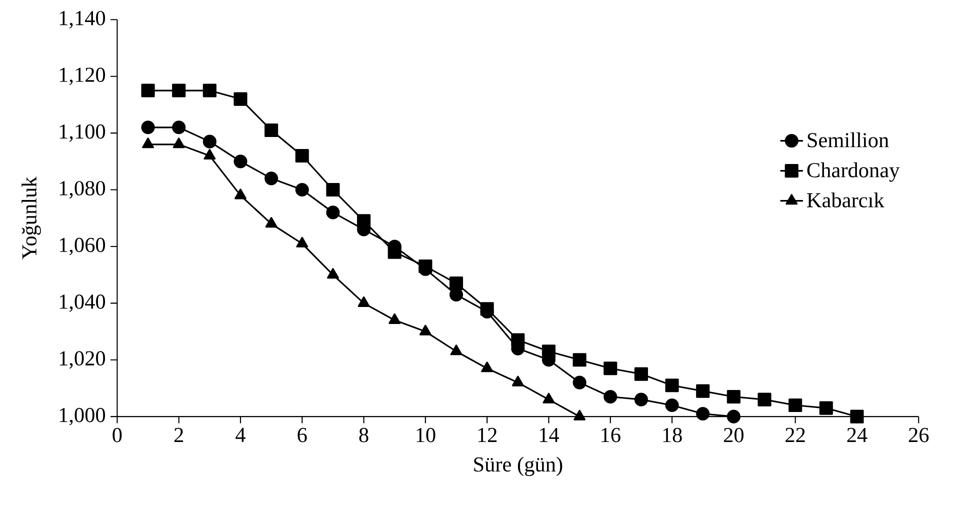  What do you see at coordinates (83, 303) in the screenshot?
I see `y-tick-label: 1,040` at bounding box center [83, 303].